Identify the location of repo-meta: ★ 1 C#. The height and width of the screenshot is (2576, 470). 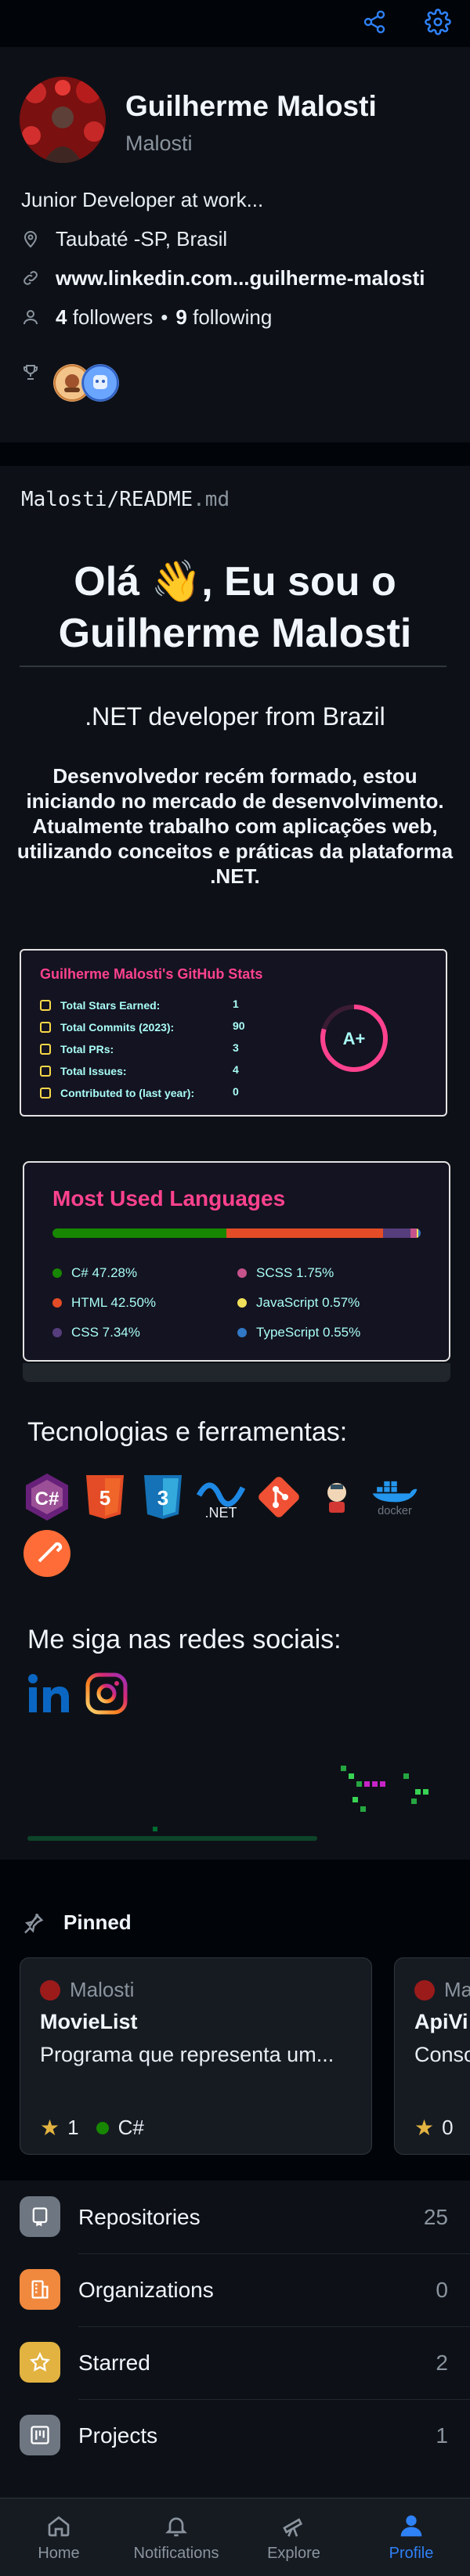
(92, 2128).